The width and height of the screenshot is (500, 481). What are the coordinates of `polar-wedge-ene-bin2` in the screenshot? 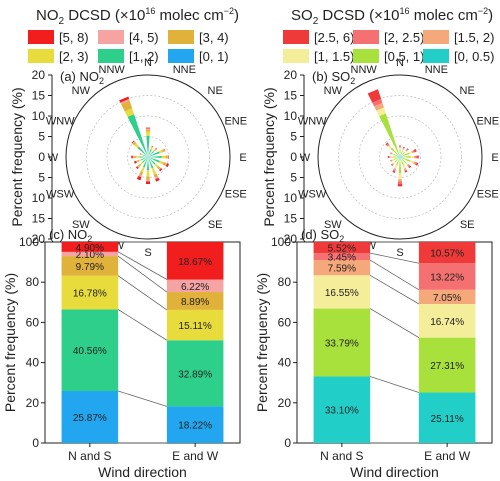 It's located at (410, 152).